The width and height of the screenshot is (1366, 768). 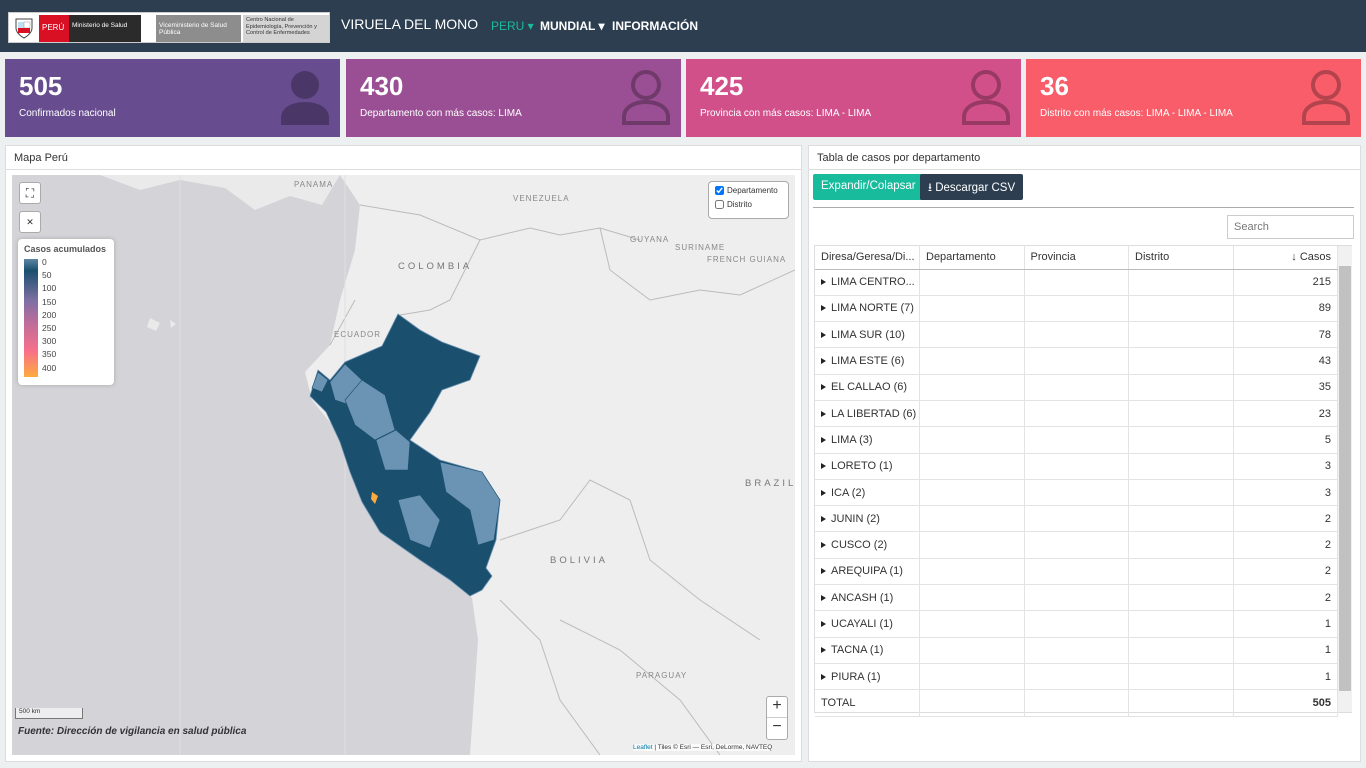 What do you see at coordinates (733, 204) in the screenshot?
I see `layer-option: Distrito` at bounding box center [733, 204].